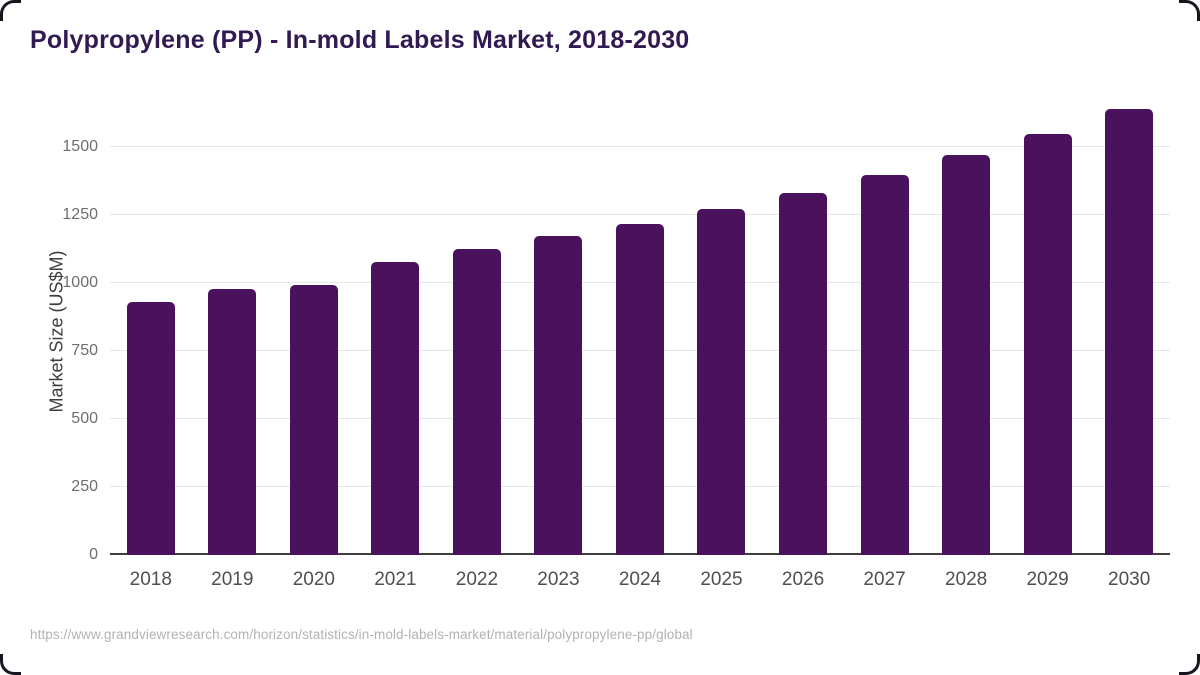 The image size is (1200, 675). Describe the element at coordinates (558, 395) in the screenshot. I see `bar-2023` at that location.